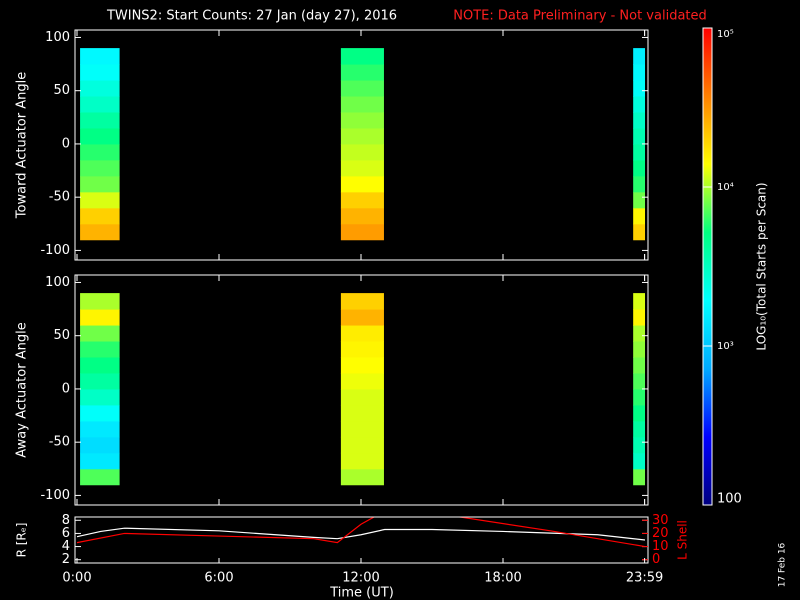 This screenshot has width=800, height=600. Describe the element at coordinates (66, 559) in the screenshot. I see `y-tick-label: 2` at that location.